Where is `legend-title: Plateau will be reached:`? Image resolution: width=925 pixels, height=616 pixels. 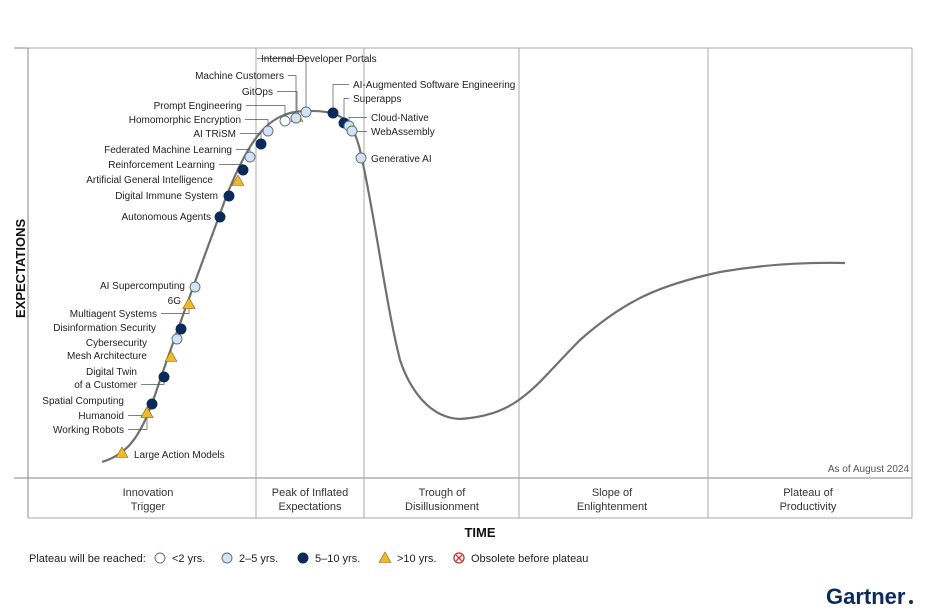
legend-title: Plateau will be reached: is located at coordinates (87, 559).